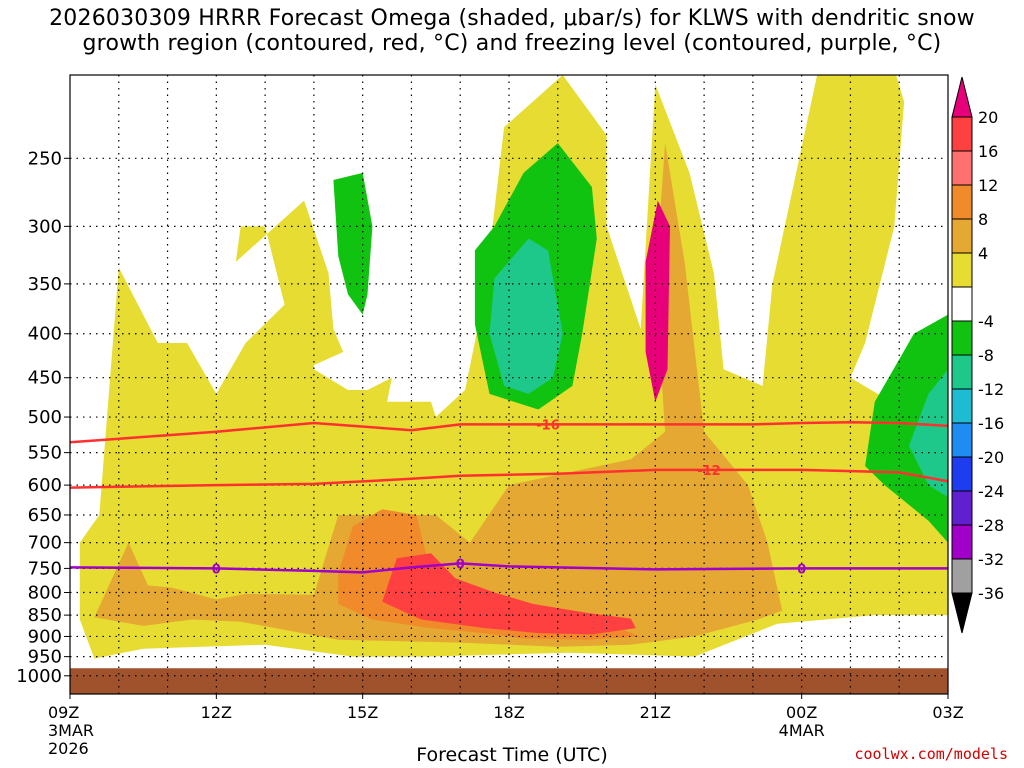 This screenshot has height=768, width=1024. Describe the element at coordinates (962, 97) in the screenshot. I see `colorbar-top-arrow` at that location.